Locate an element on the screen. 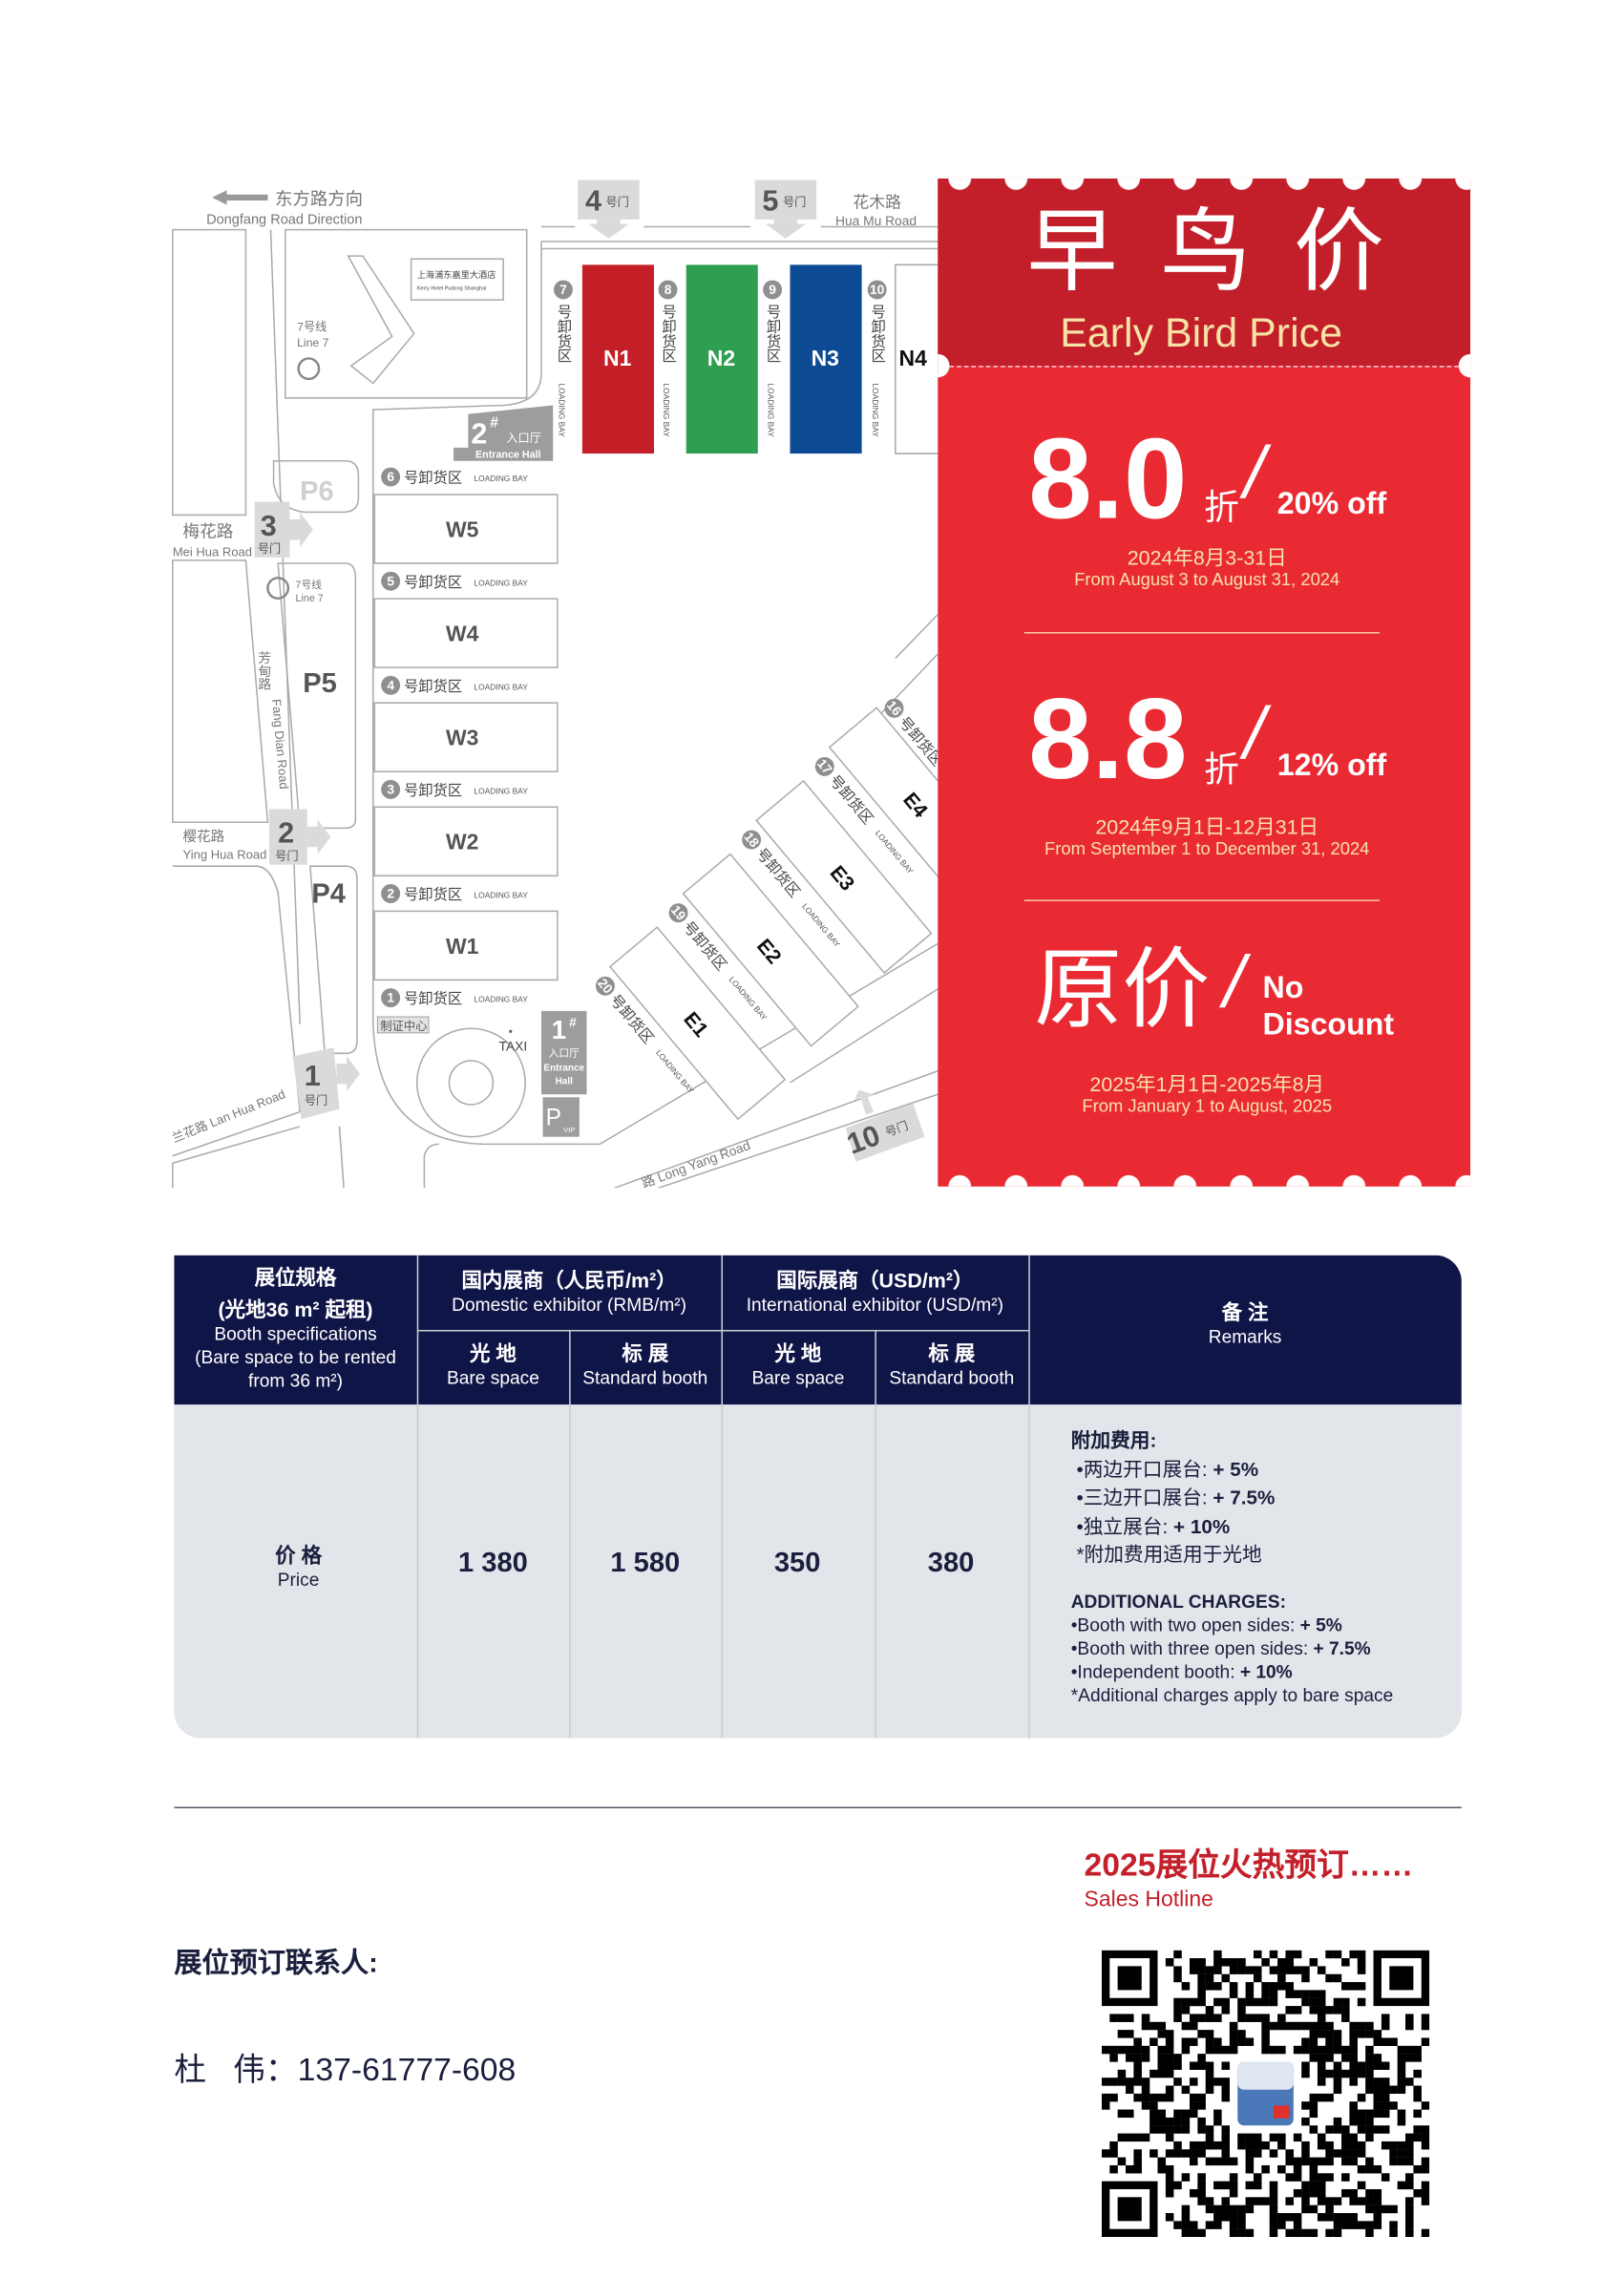 The image size is (1624, 2278). parking-p5: P5 is located at coordinates (320, 683).